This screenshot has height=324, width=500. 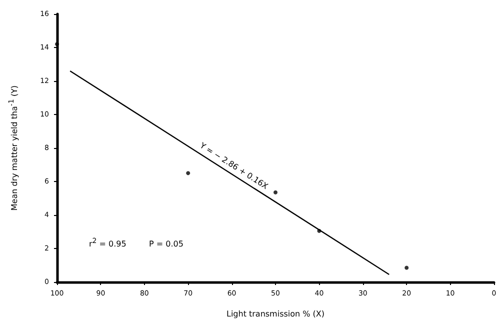 What do you see at coordinates (275, 314) in the screenshot?
I see `x-axis-title: Light transmission % (X)` at bounding box center [275, 314].